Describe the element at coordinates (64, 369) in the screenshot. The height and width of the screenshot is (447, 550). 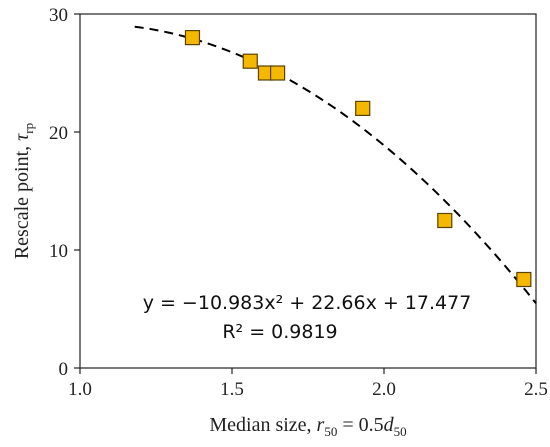
I see `y-tick-label: 0` at that location.